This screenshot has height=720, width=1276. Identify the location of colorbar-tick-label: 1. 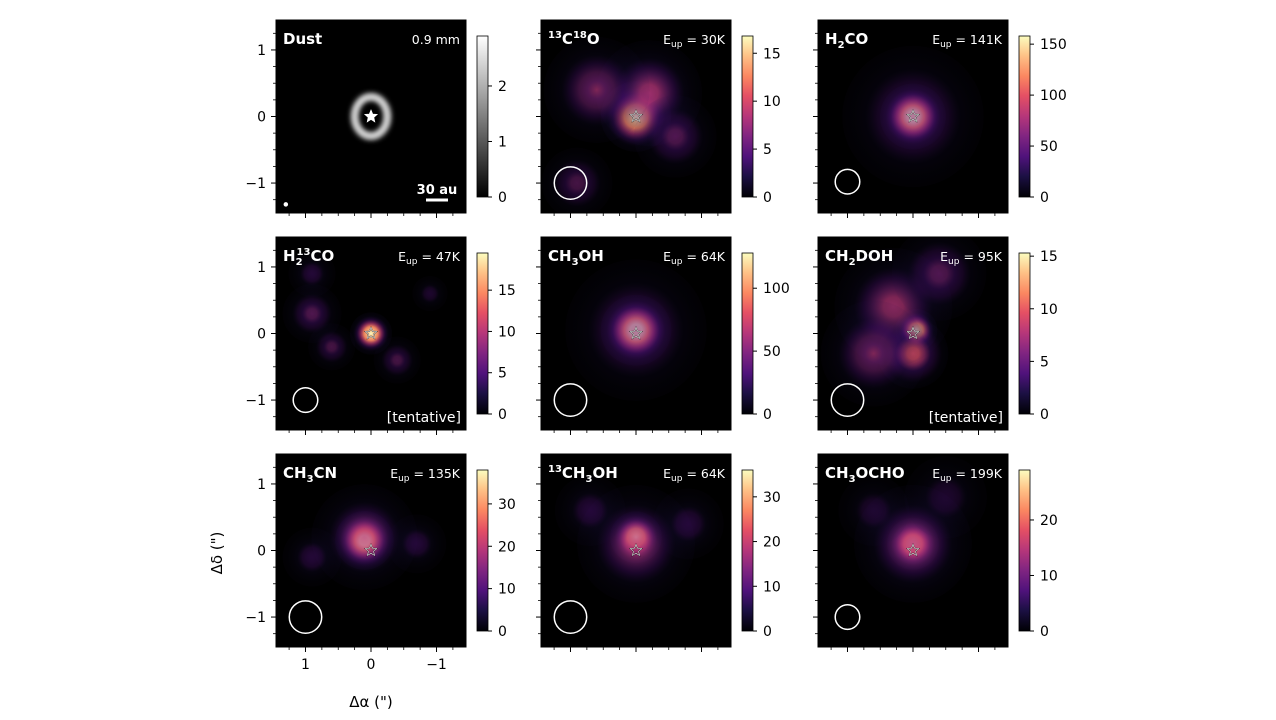
(502, 142).